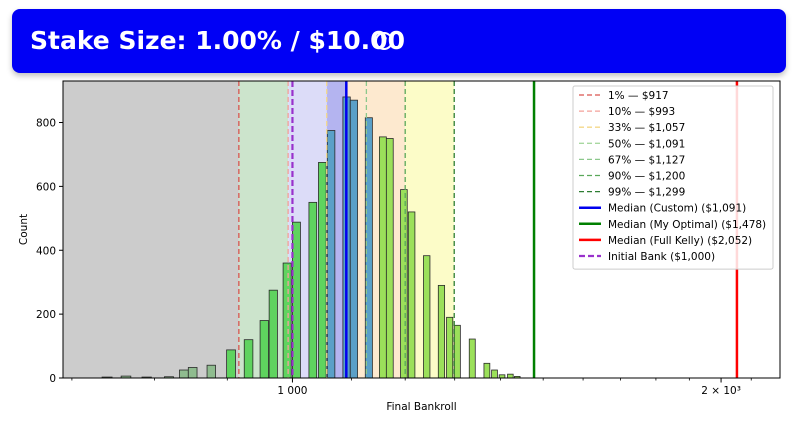  Describe the element at coordinates (646, 144) in the screenshot. I see `legend-entry-label: 50% — $1,091` at that location.